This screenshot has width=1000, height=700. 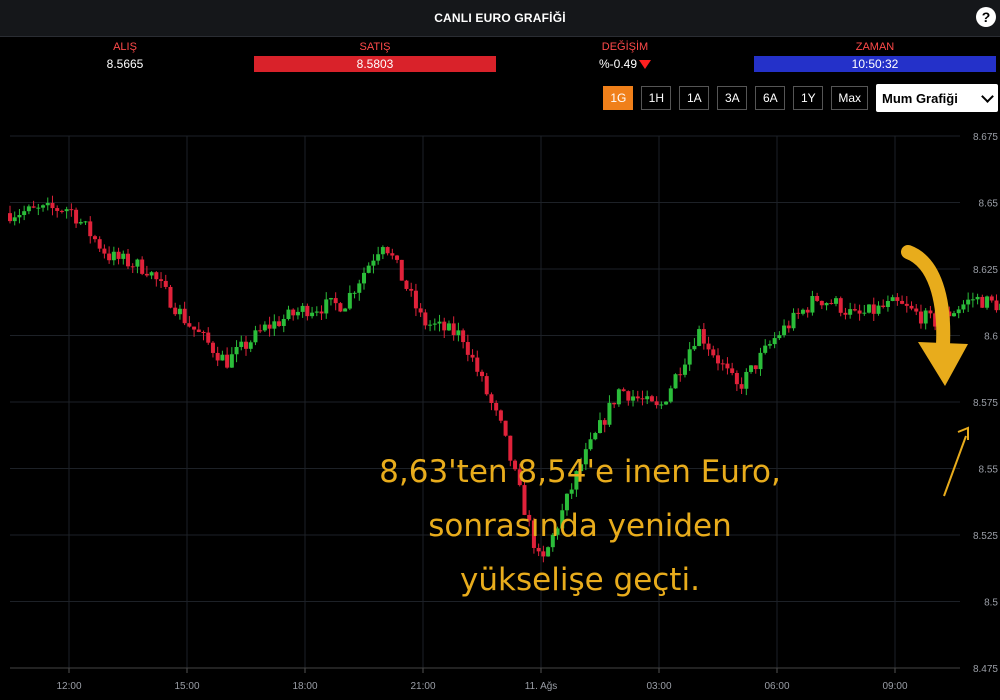 I want to click on range-button-1g: 1G, so click(x=618, y=98).